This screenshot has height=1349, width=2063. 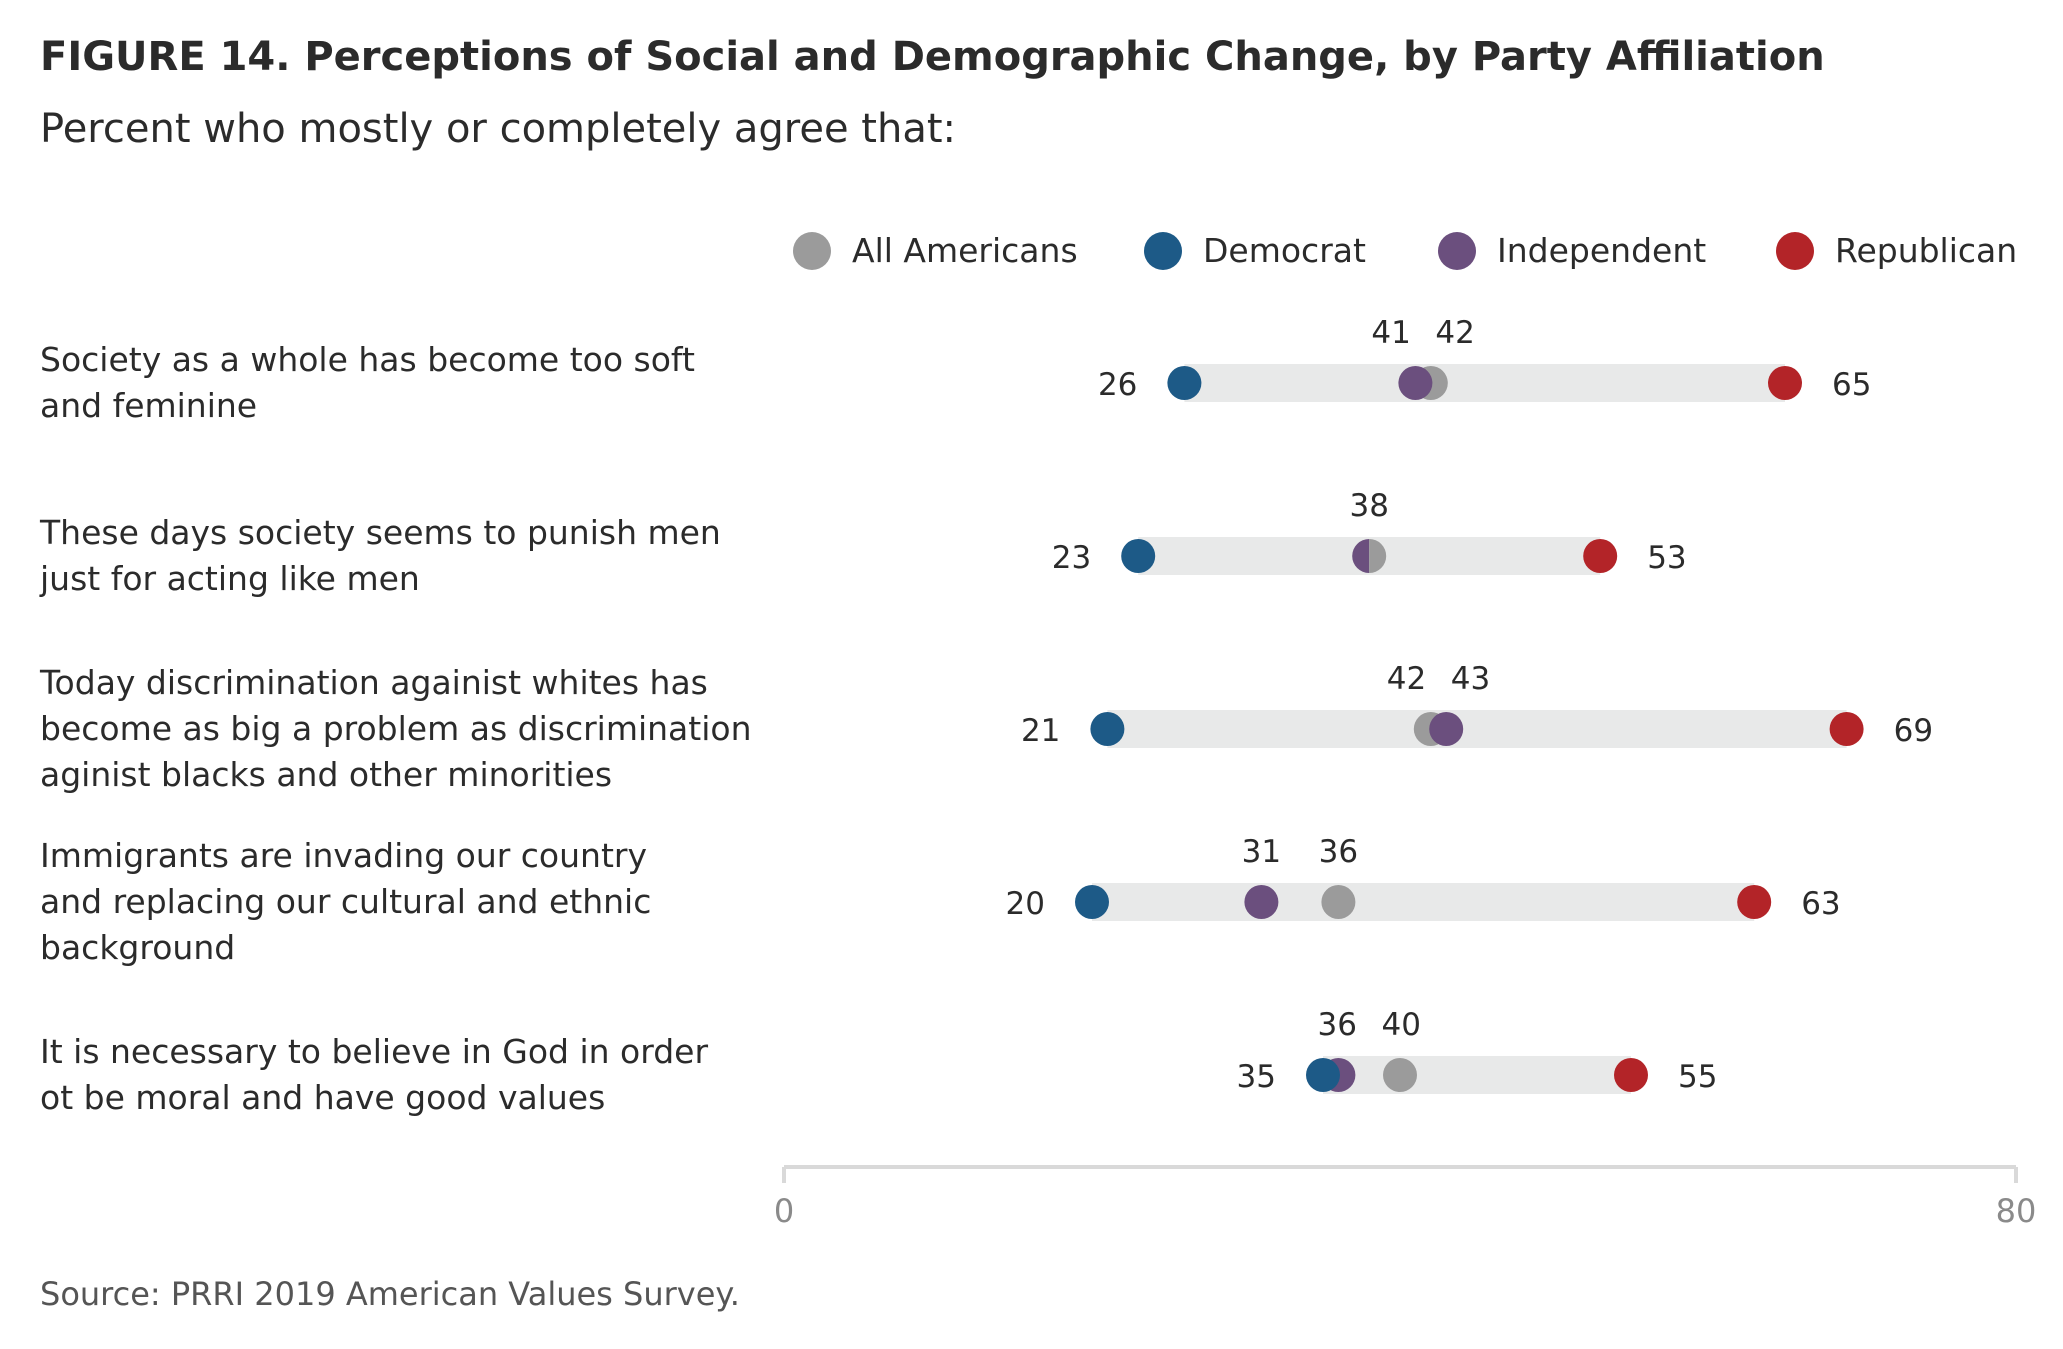 I want to click on value-label-all-americans: 40, so click(x=1400, y=1025).